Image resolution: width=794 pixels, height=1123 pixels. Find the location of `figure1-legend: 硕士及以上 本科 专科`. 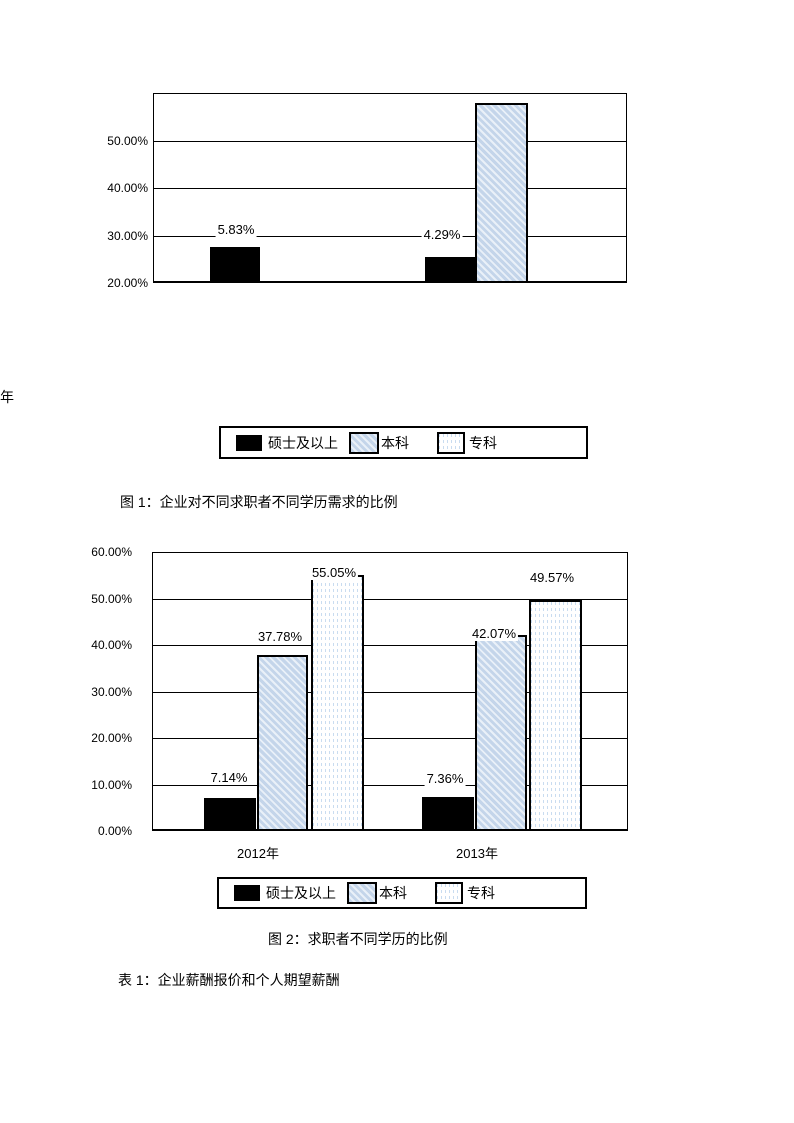

figure1-legend: 硕士及以上 本科 专科 is located at coordinates (403, 442).